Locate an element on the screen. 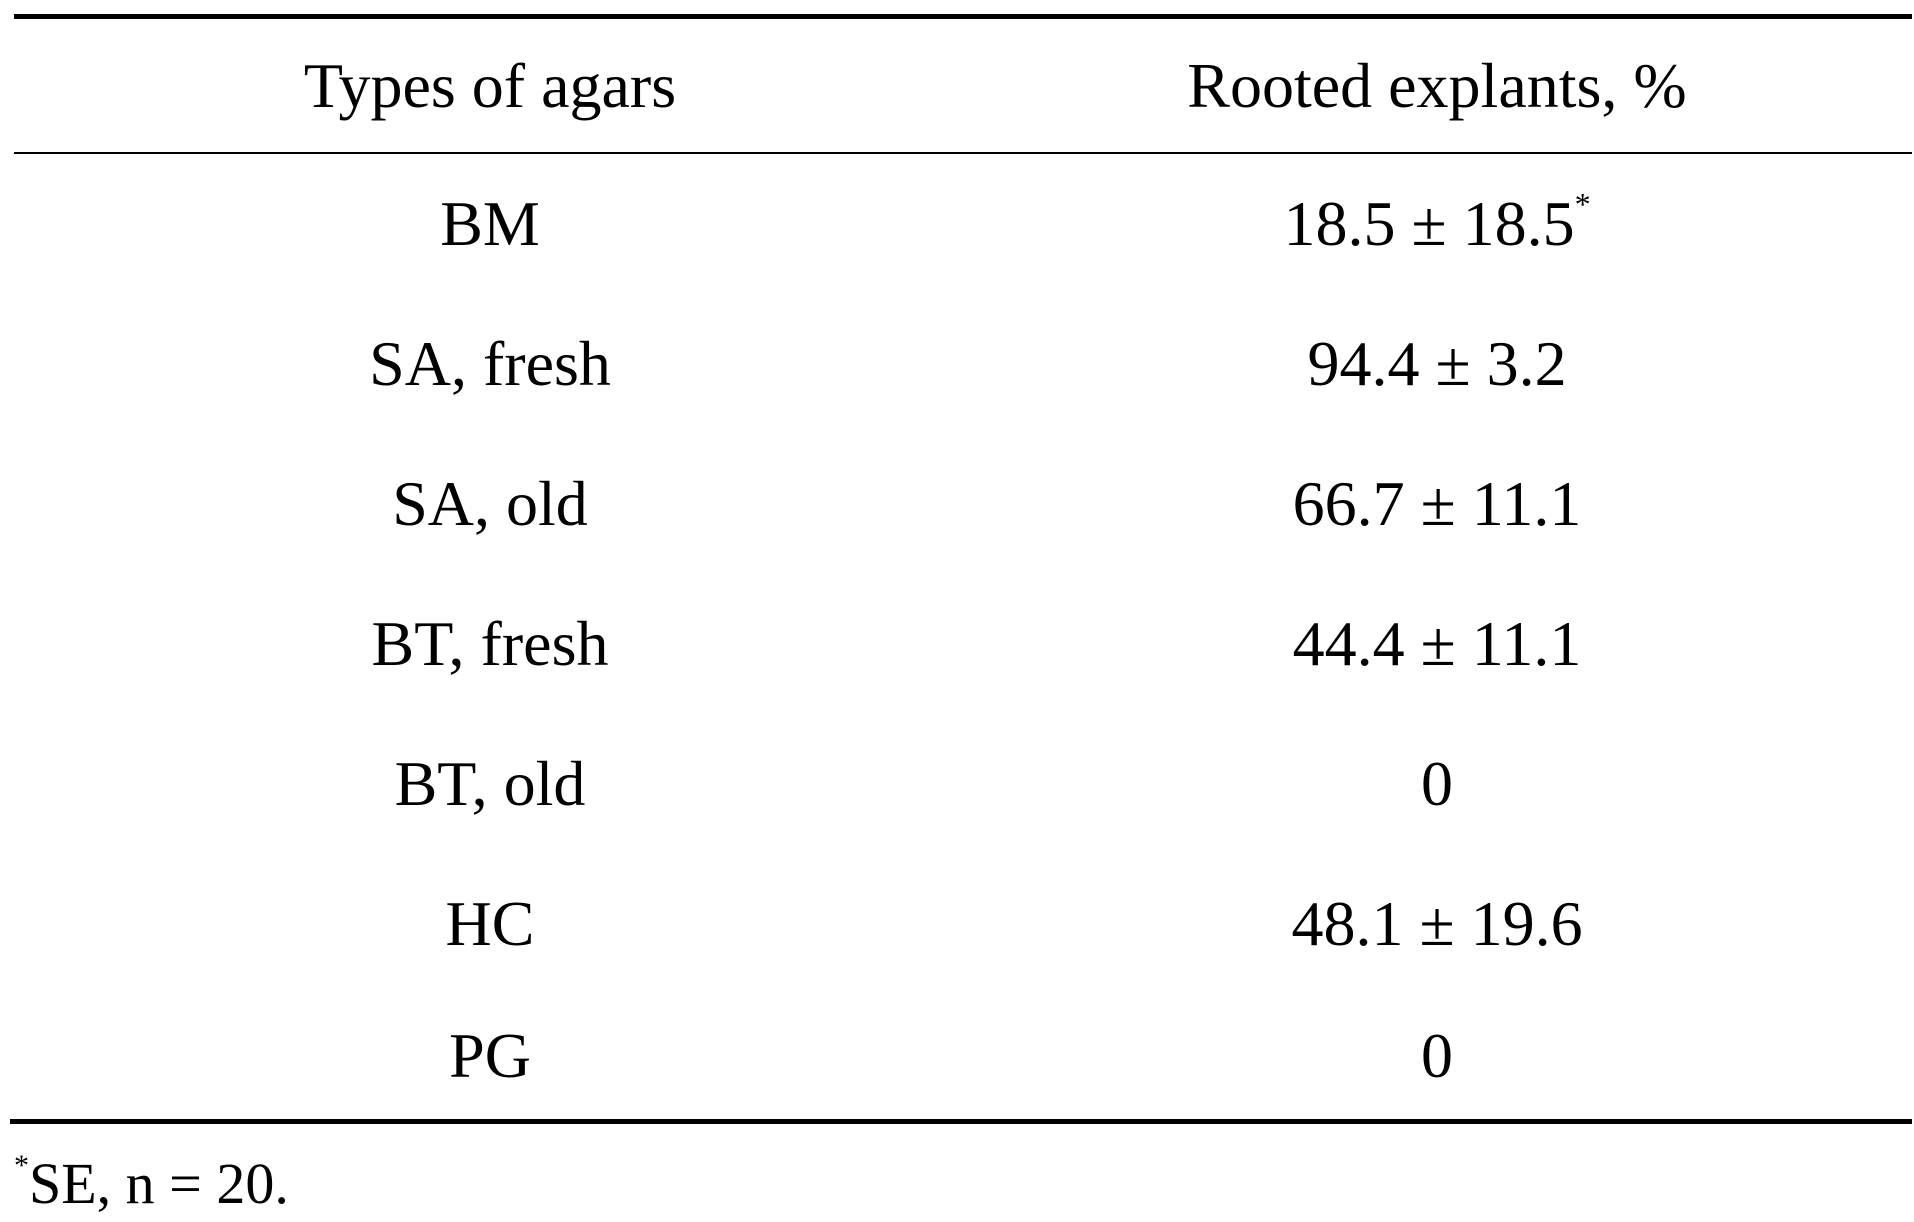 Image resolution: width=1914 pixels, height=1222 pixels. table-row-value: 94.4 ± 3.2 is located at coordinates (1437, 363).